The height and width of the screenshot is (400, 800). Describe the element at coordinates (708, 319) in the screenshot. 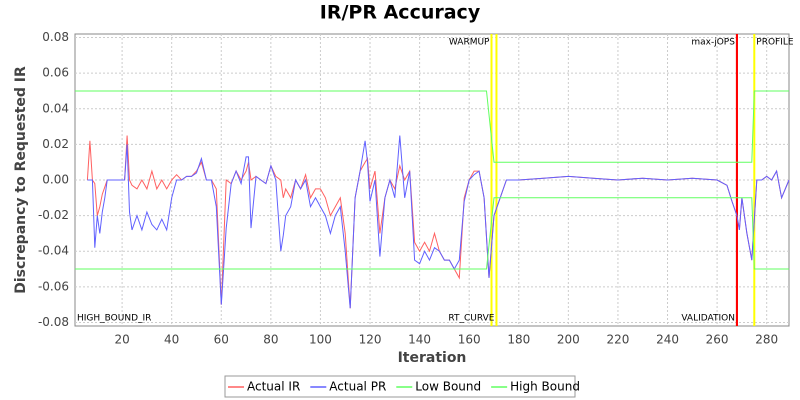

I see `marker-label: VALIDATION` at that location.